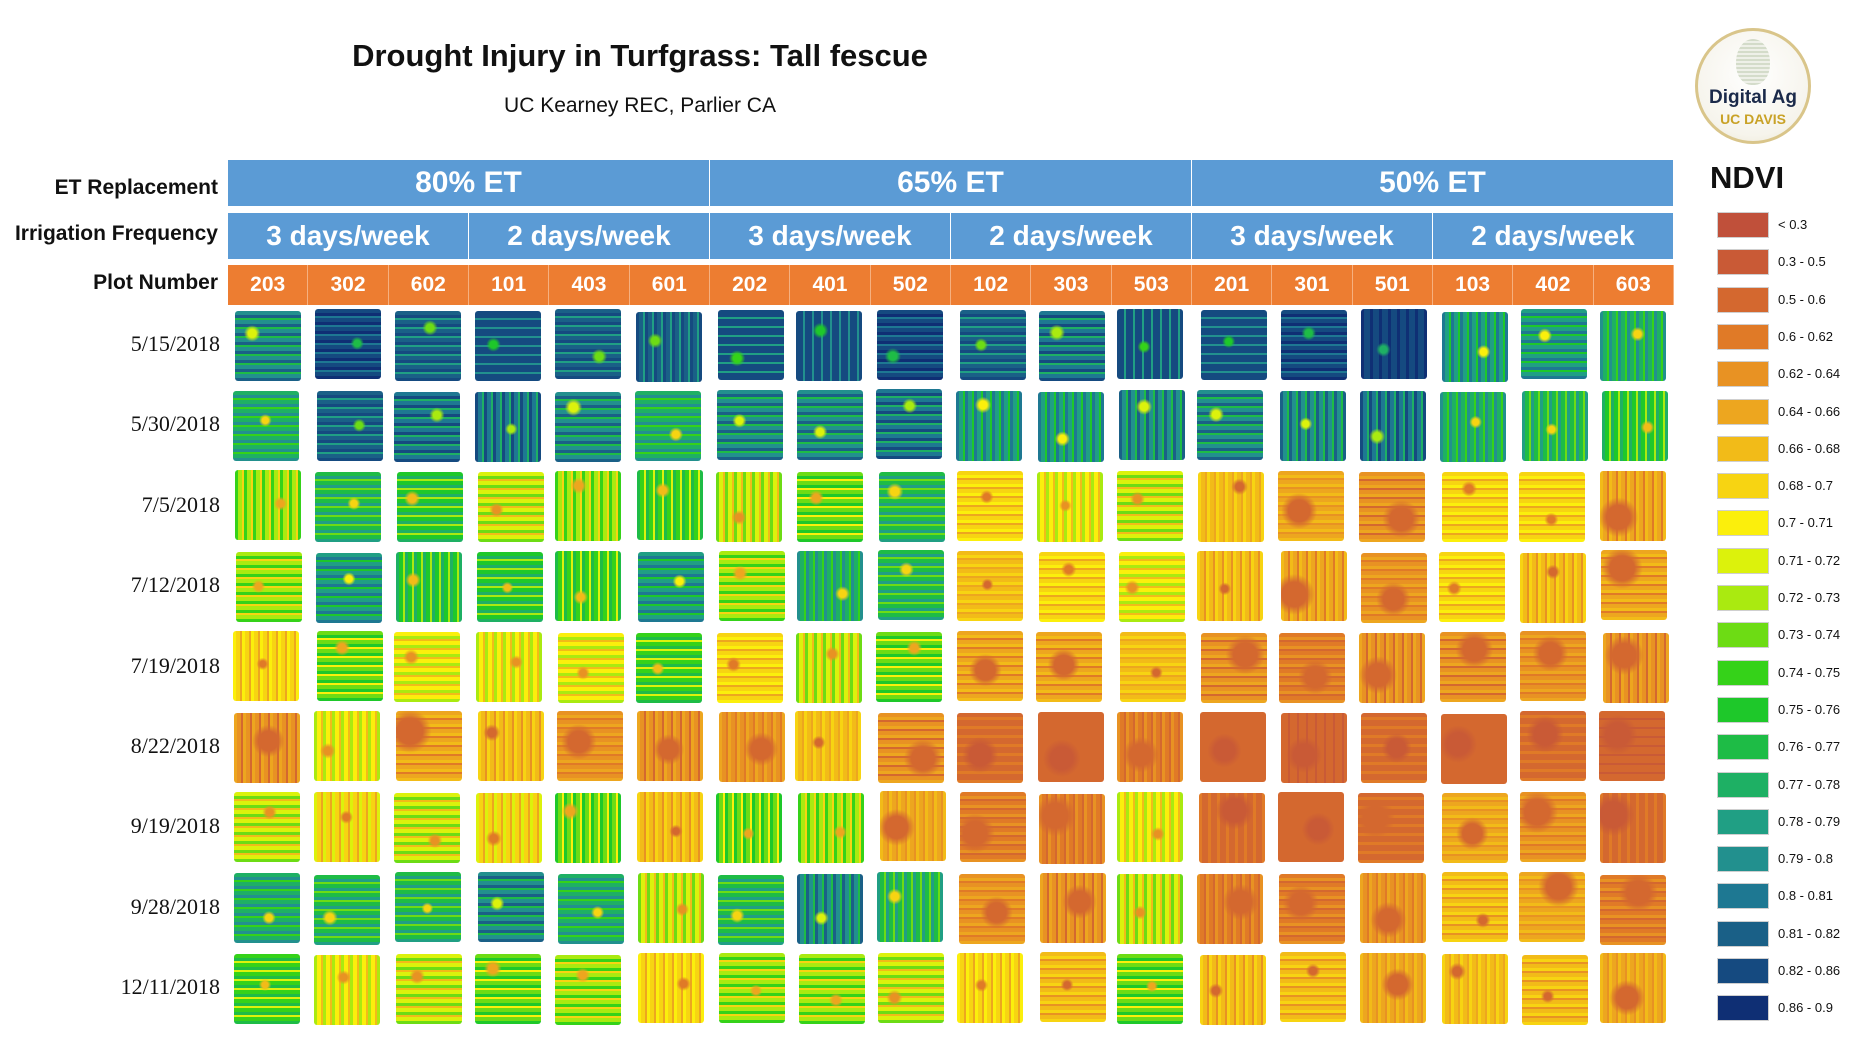 This screenshot has height=1038, width=1863. What do you see at coordinates (1805, 859) in the screenshot?
I see `legend-label: 0.79 - 0.8` at bounding box center [1805, 859].